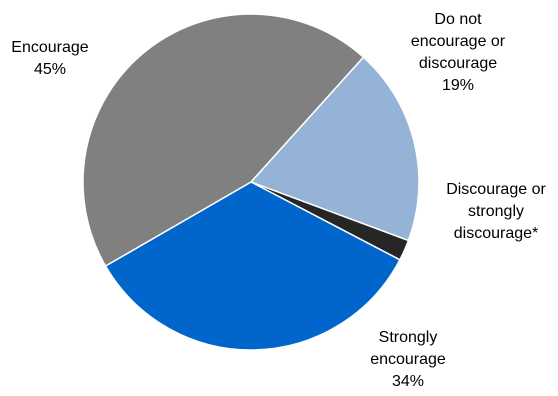 This screenshot has width=558, height=396. I want to click on slice-label-line: Do not, so click(458, 19).